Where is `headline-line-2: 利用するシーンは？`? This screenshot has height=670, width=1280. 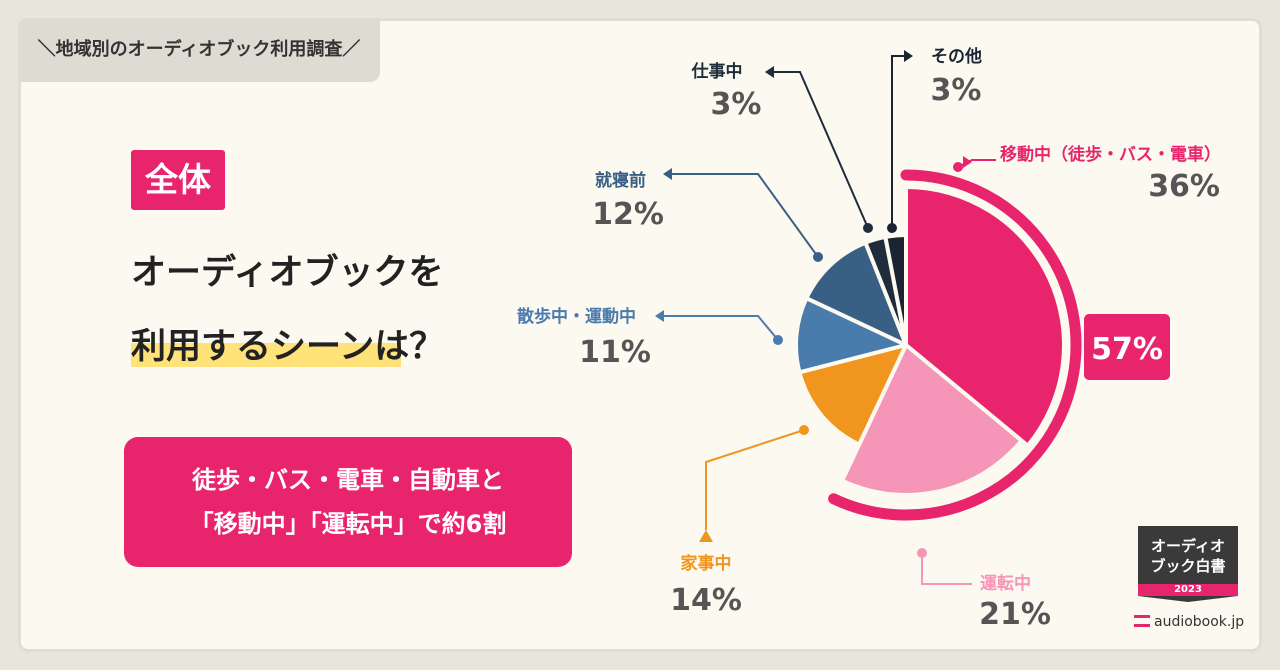
headline-line-2: 利用するシーンは？ is located at coordinates (288, 347).